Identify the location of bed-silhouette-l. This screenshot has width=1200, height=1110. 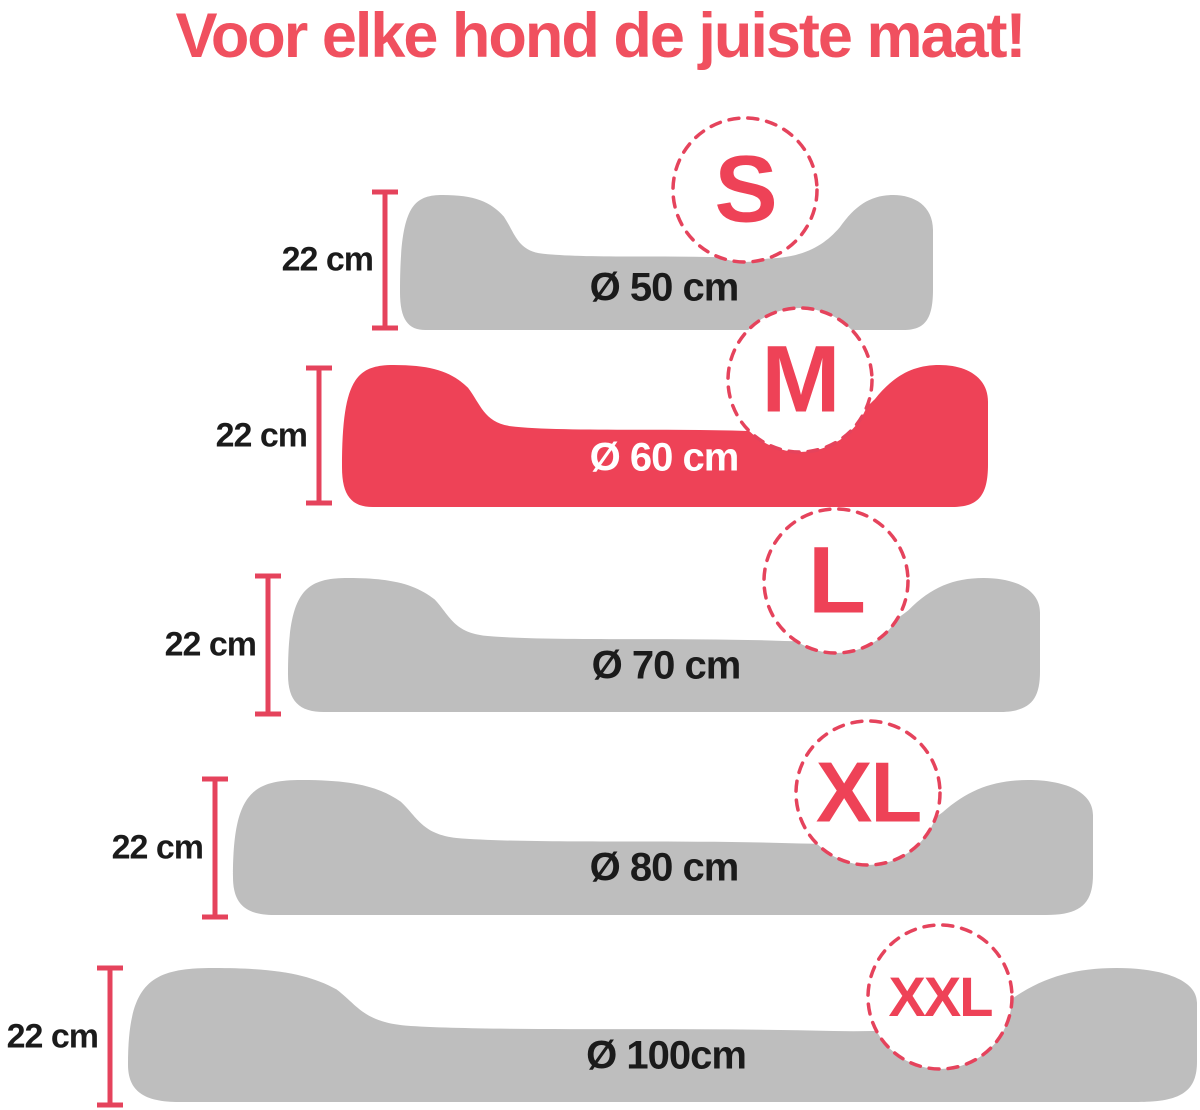
(664, 645).